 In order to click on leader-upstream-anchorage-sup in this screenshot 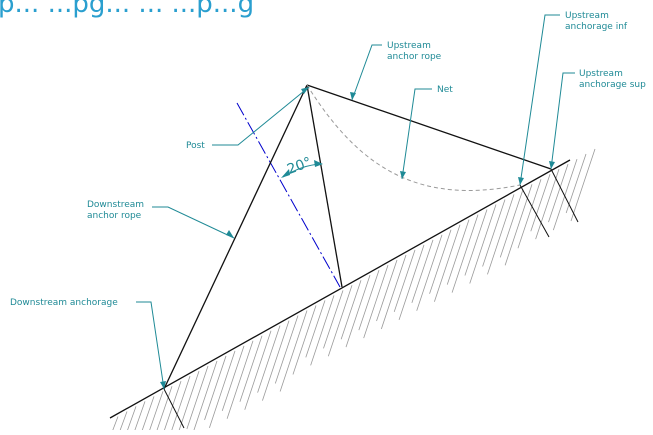, I will do `click(562, 121)`.